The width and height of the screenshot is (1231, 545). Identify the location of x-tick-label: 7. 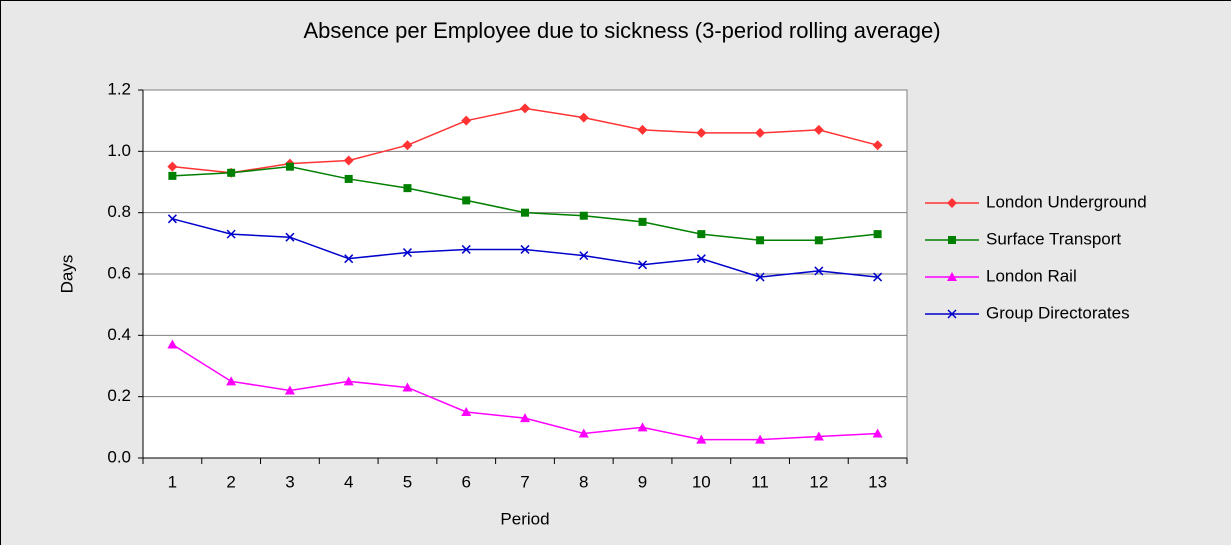
(524, 481).